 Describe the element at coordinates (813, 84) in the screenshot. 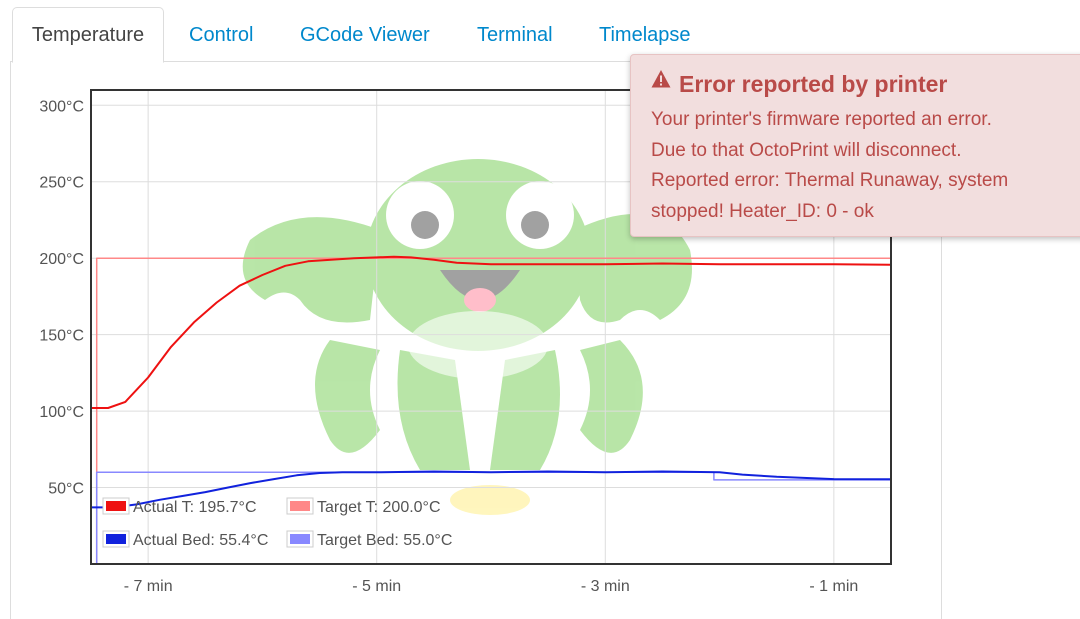

I see `alert-title: Error reported by printer` at that location.